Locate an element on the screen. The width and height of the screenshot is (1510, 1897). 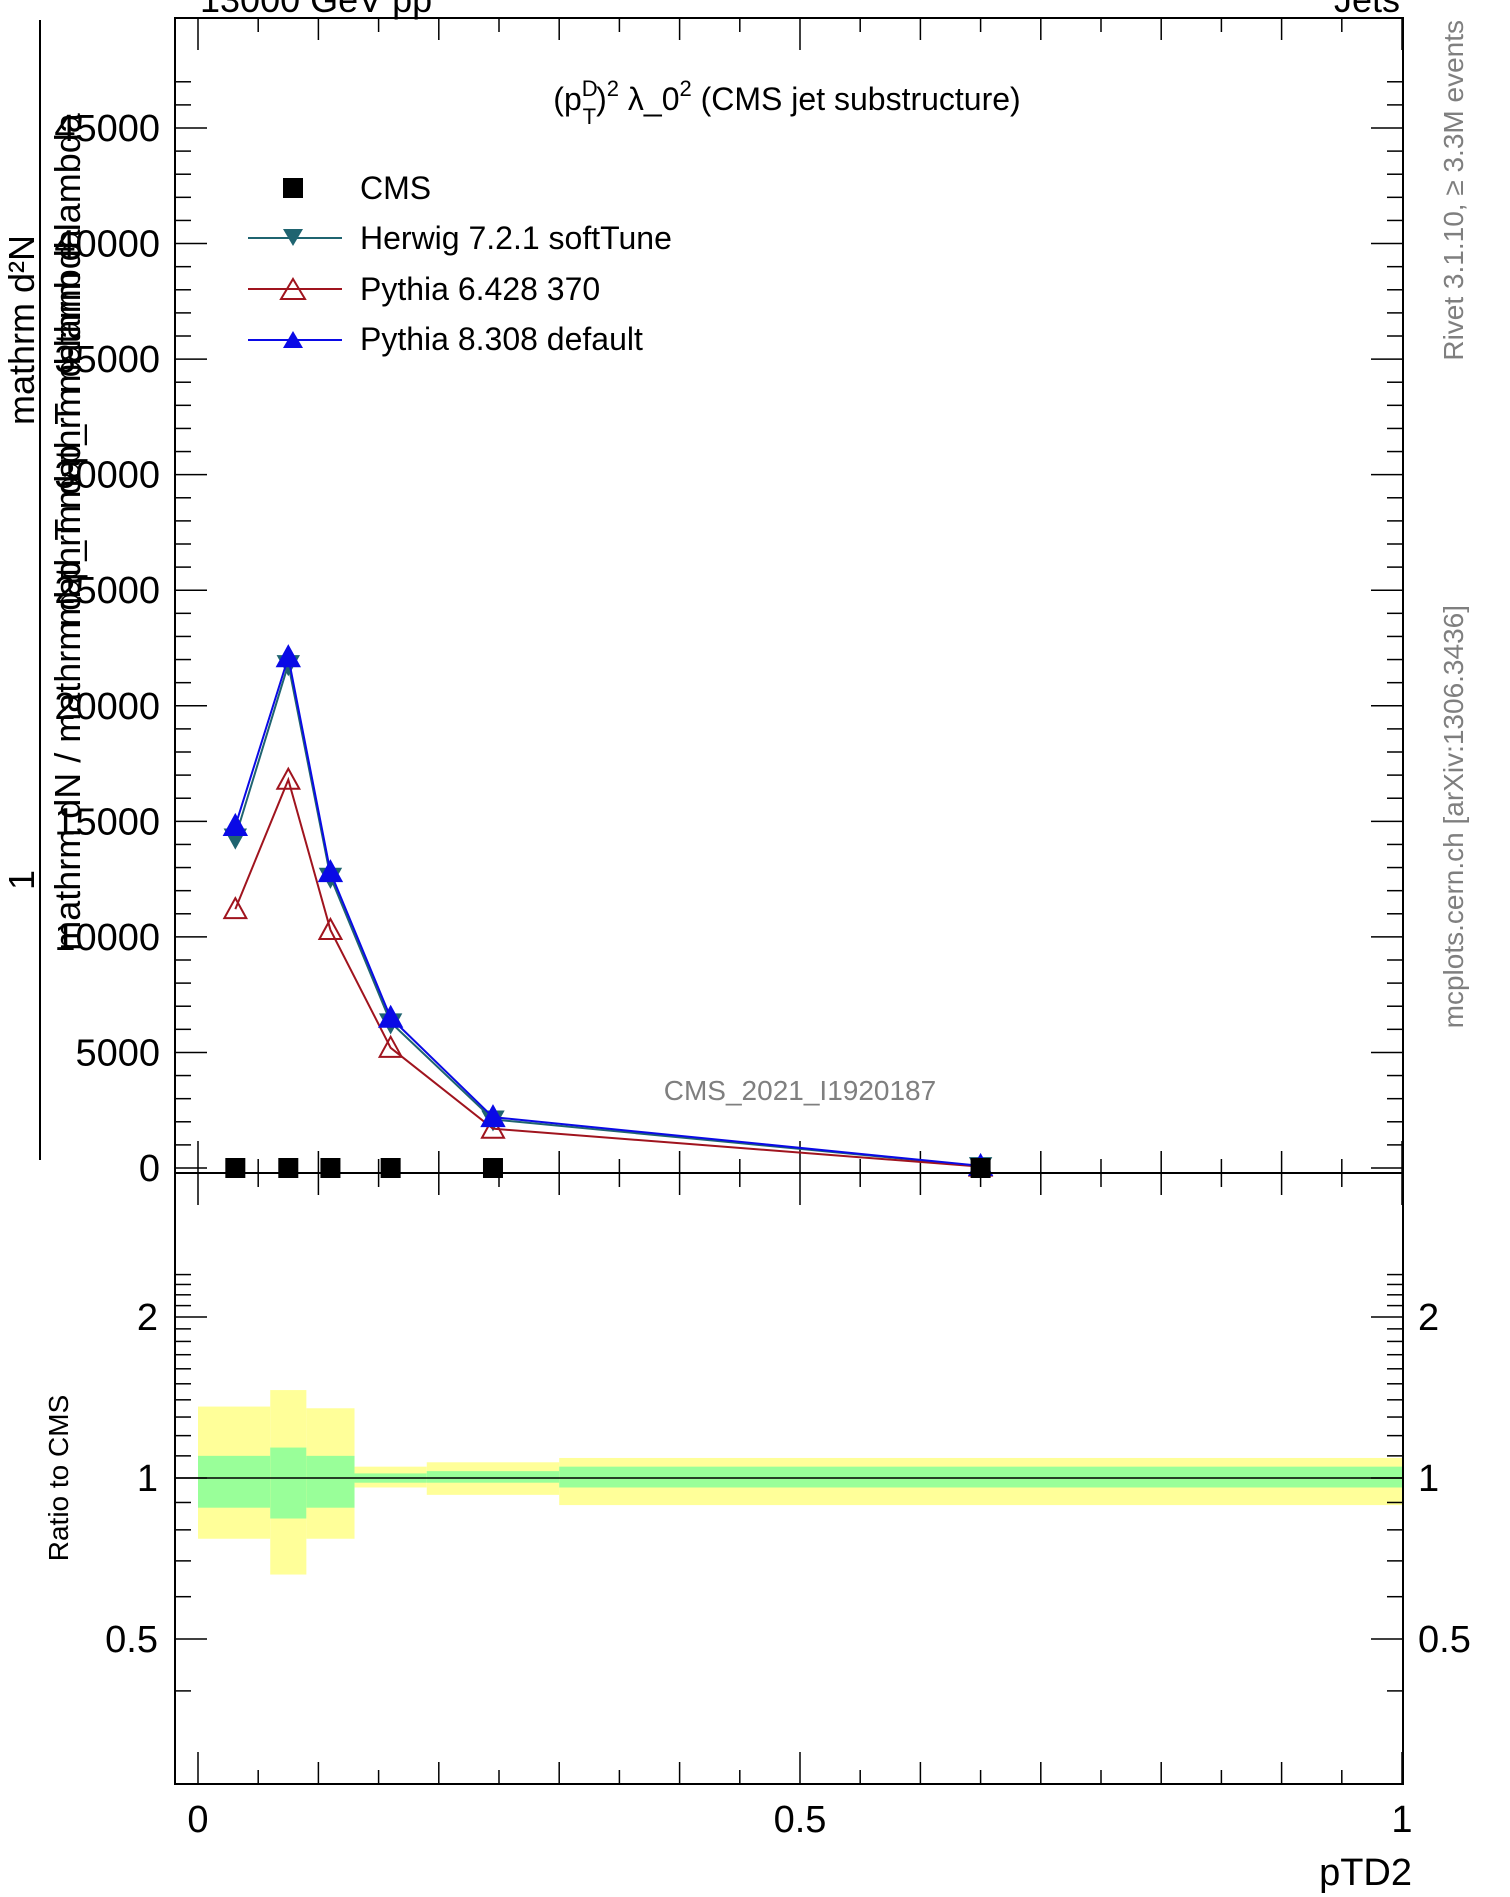
rivet-label: Rivet 3.1.10, ≥ 3.3M events is located at coordinates (1453, 190).